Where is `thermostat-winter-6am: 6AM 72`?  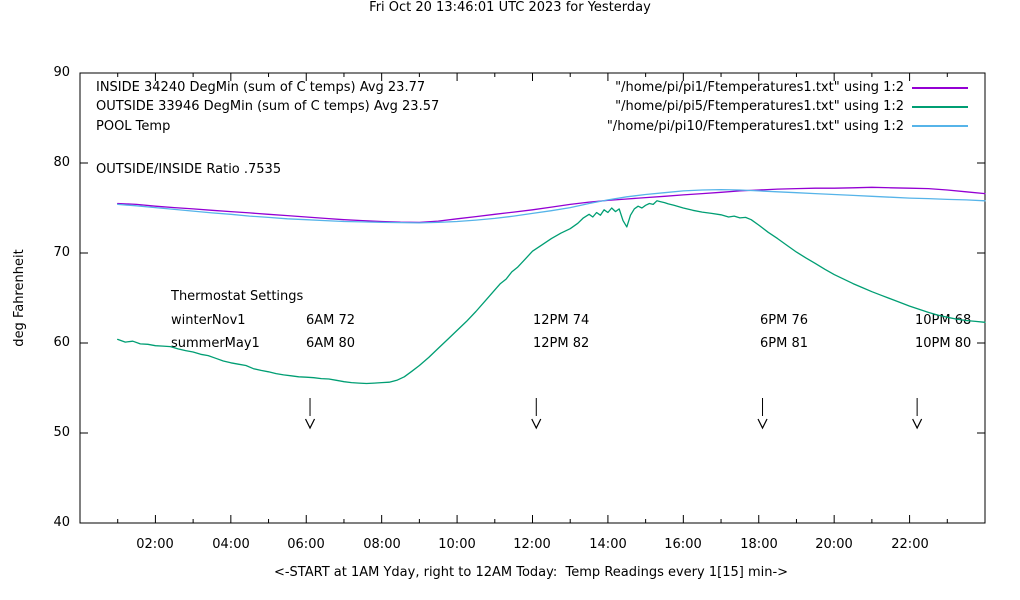 thermostat-winter-6am: 6AM 72 is located at coordinates (331, 320).